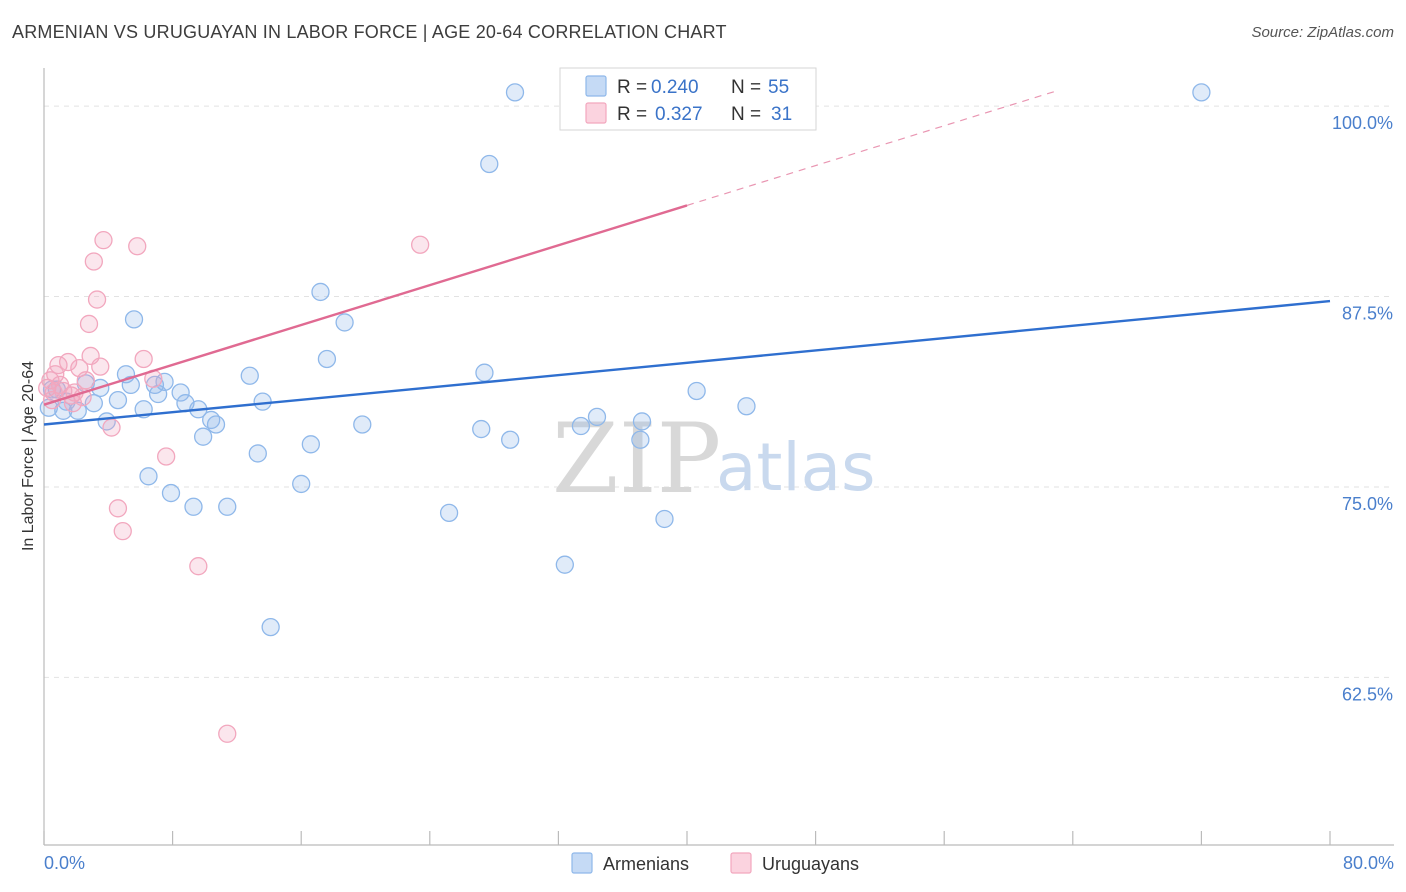 This screenshot has height=892, width=1406. I want to click on legend-r-value-armenians: 0.240, so click(675, 87).